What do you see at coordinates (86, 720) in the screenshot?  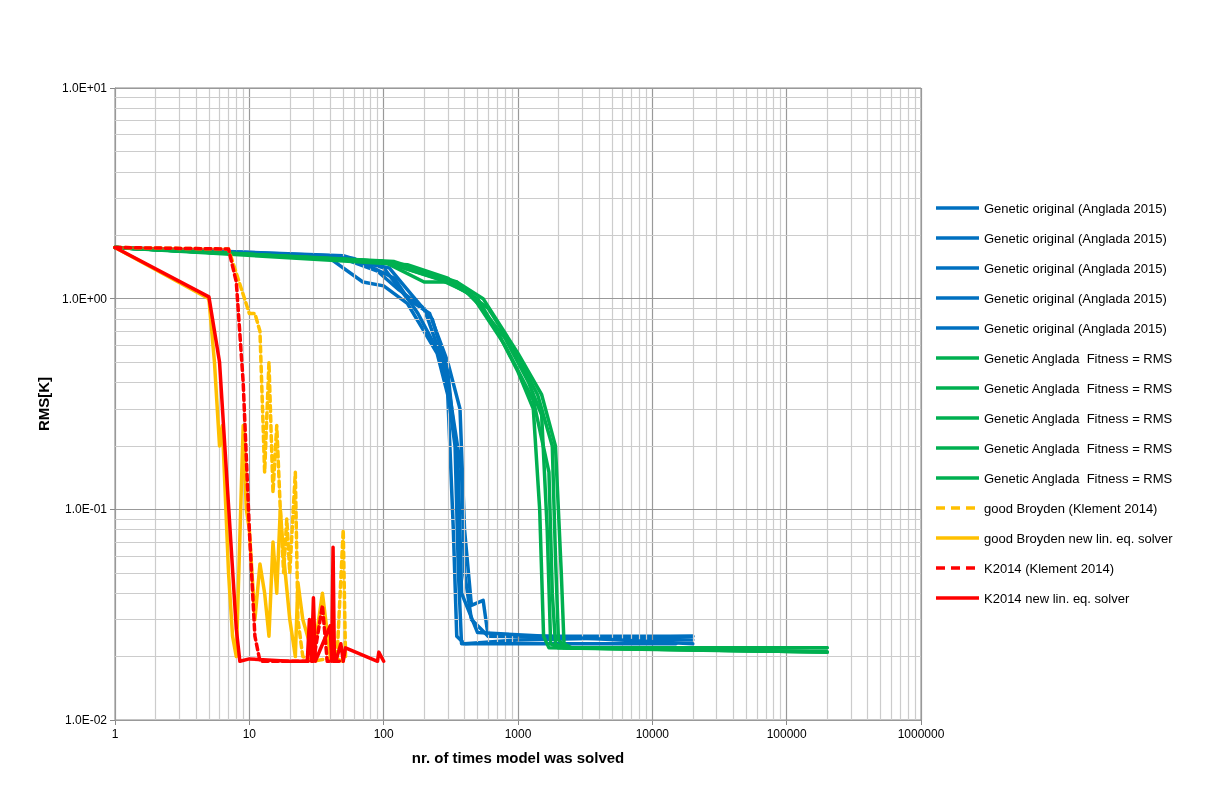 I see `y-tick-label: 1.0E-02` at bounding box center [86, 720].